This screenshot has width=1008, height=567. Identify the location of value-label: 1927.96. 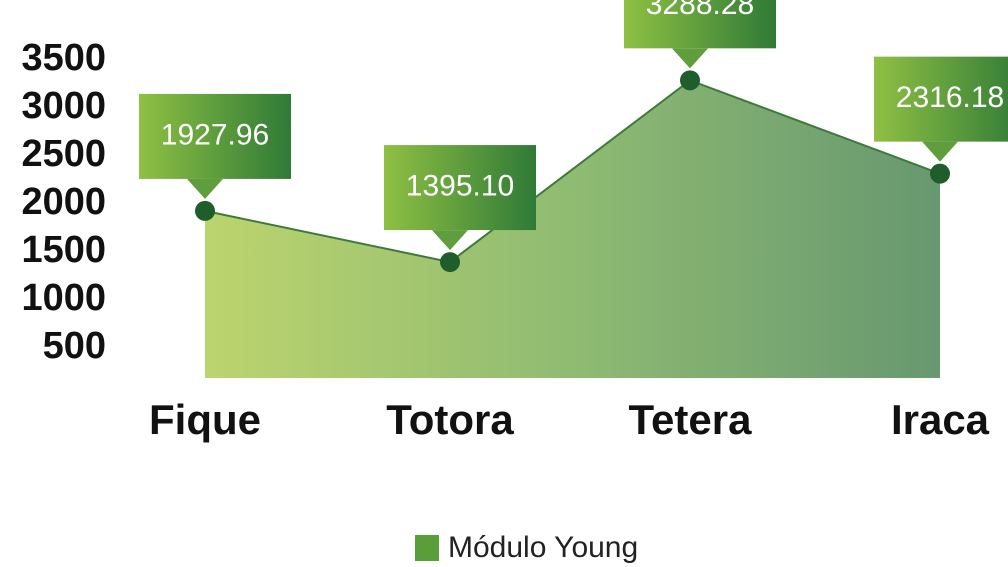
(215, 134).